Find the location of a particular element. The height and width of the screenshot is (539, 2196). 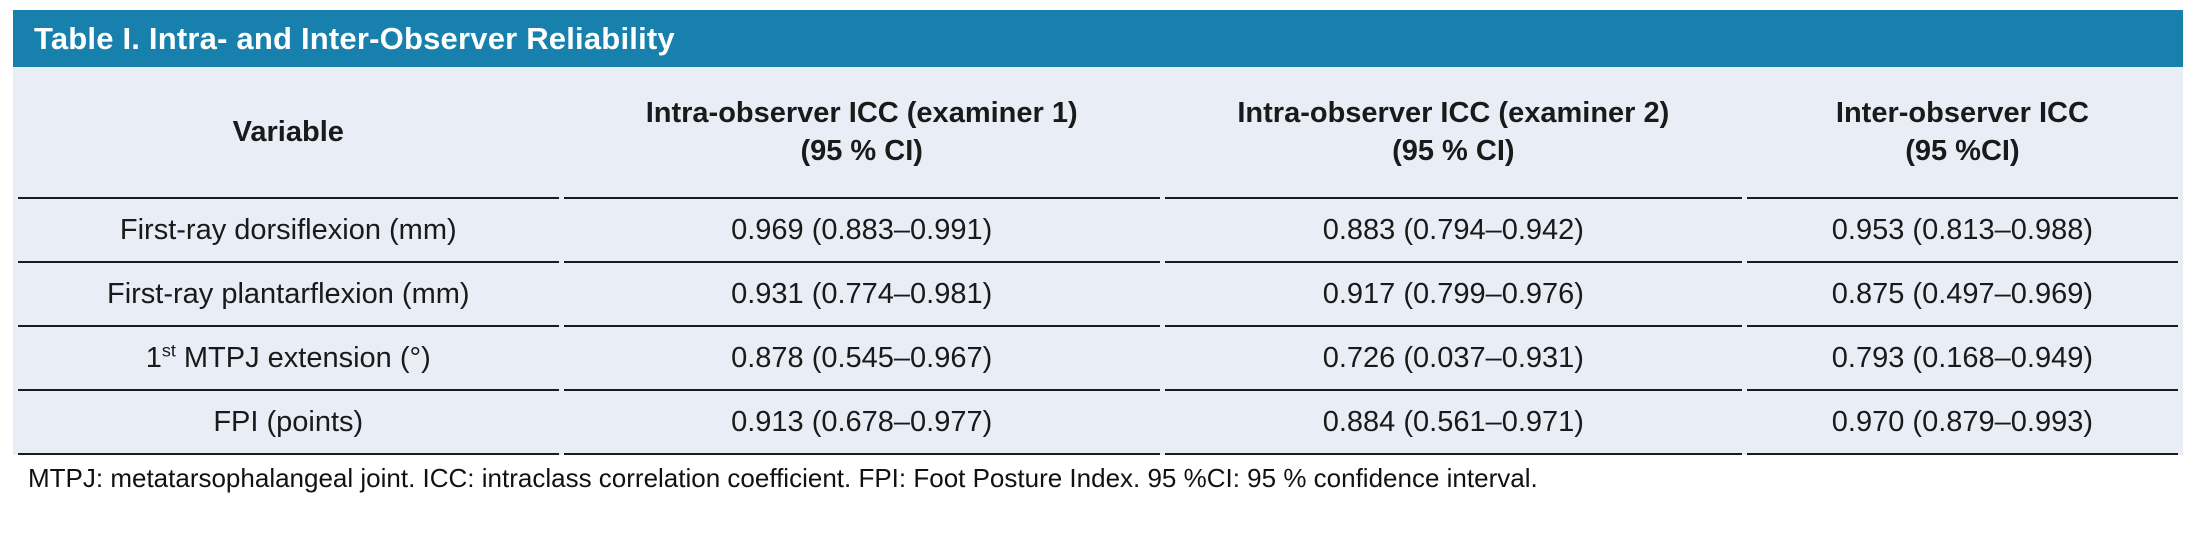

icc-value-cell: 0.931 (0.774–0.981) is located at coordinates (861, 295).